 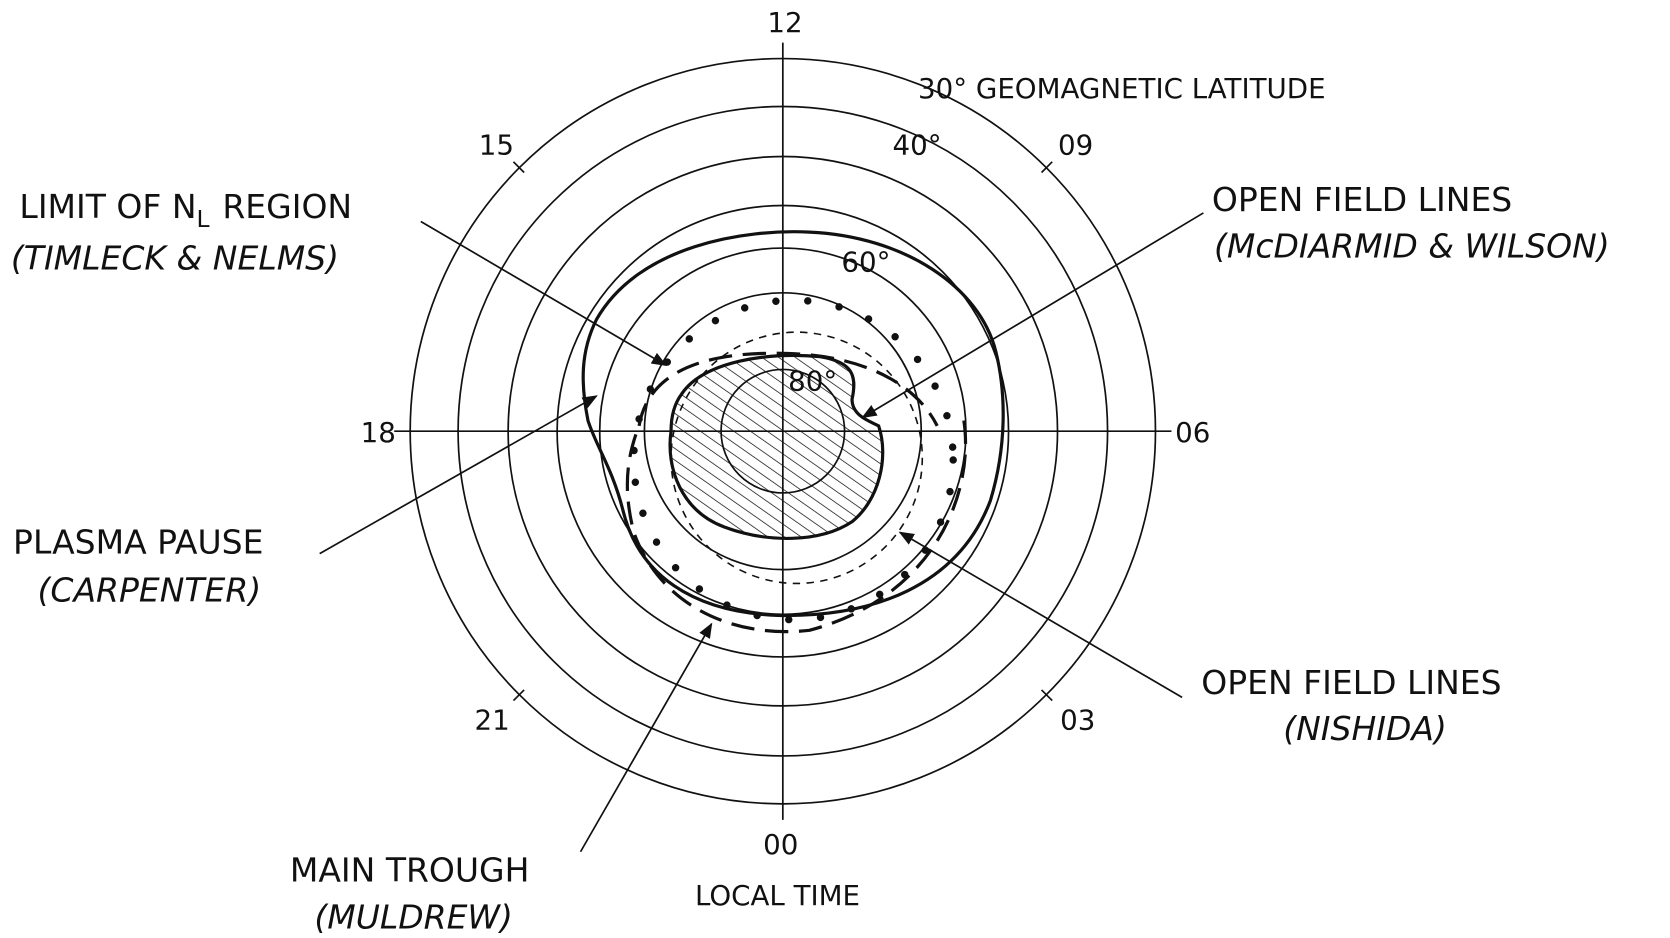 What do you see at coordinates (410, 870) in the screenshot?
I see `annotation-title: MAIN TROUGH` at bounding box center [410, 870].